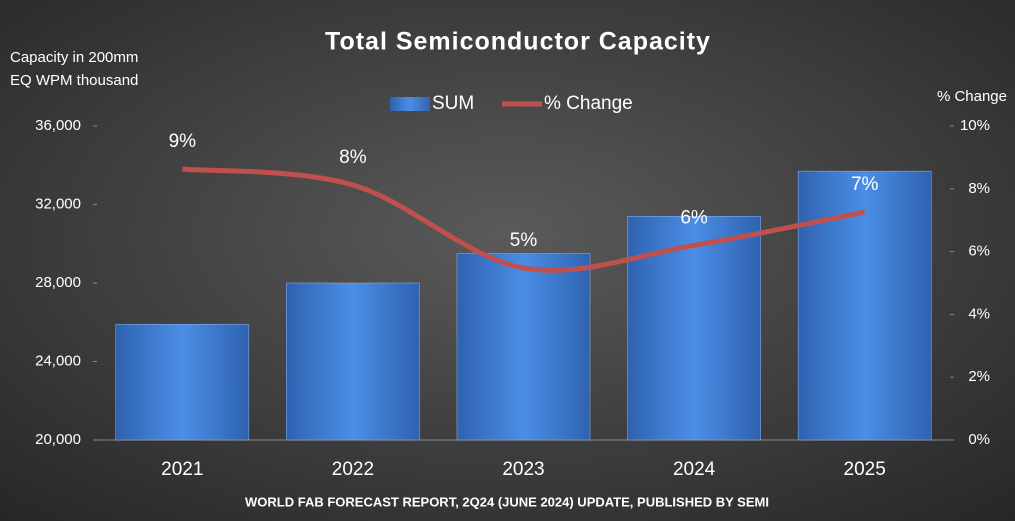 This screenshot has width=1015, height=521. I want to click on data-label: 8%, so click(353, 157).